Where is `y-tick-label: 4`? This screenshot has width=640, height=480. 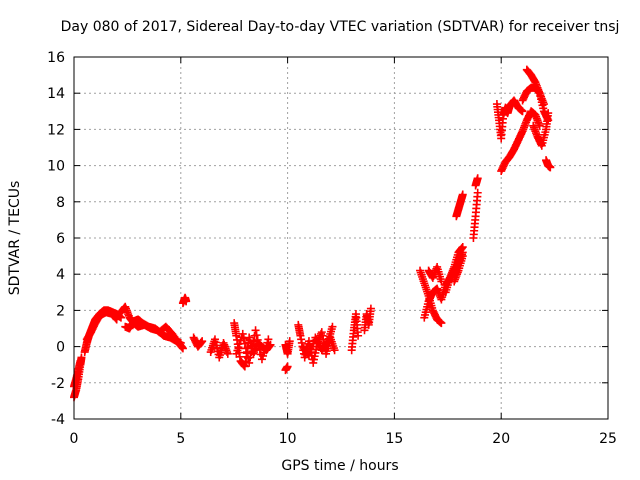 y-tick-label: 4 is located at coordinates (60, 275).